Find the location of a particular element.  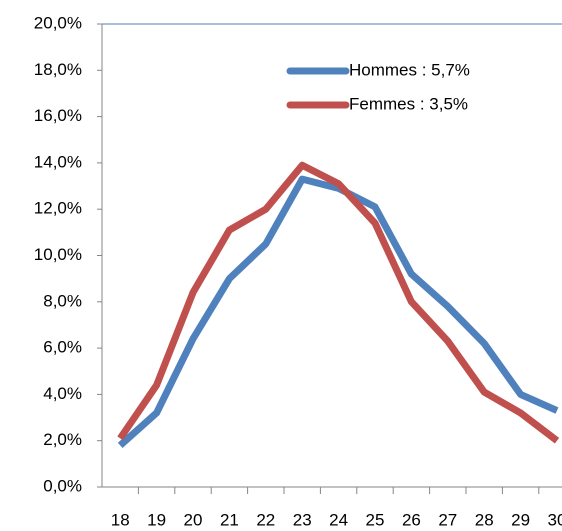

x-tick-label: 24 is located at coordinates (338, 519).